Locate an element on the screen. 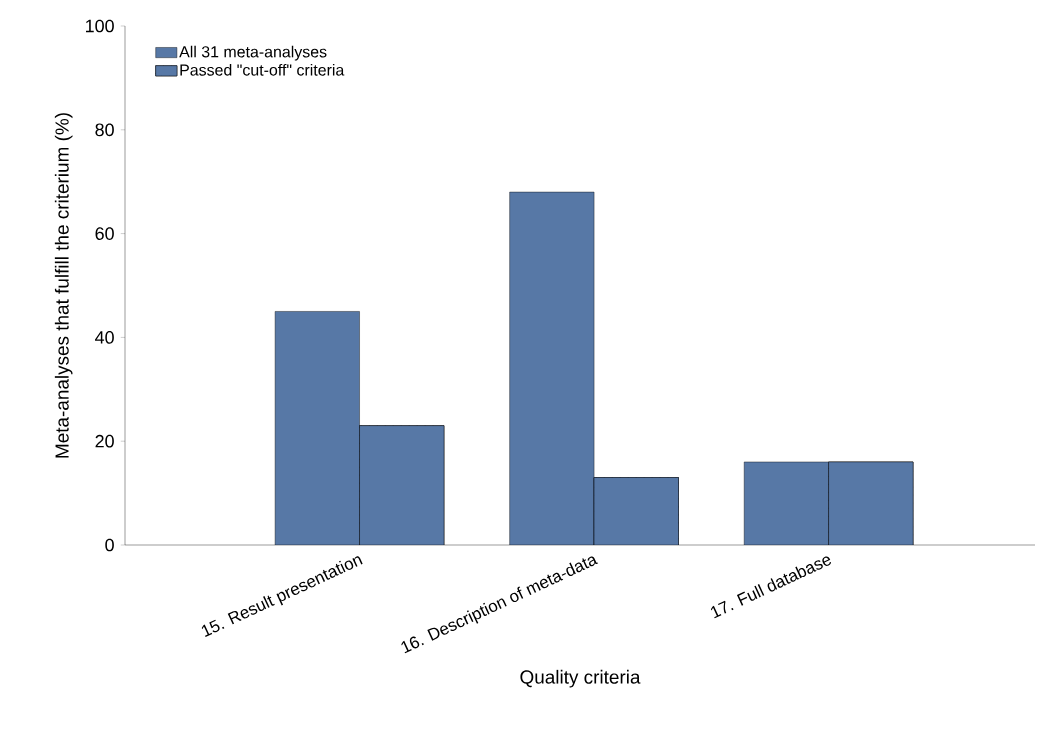 The height and width of the screenshot is (755, 1050). x-axis-title: Quality criteria is located at coordinates (580, 678).